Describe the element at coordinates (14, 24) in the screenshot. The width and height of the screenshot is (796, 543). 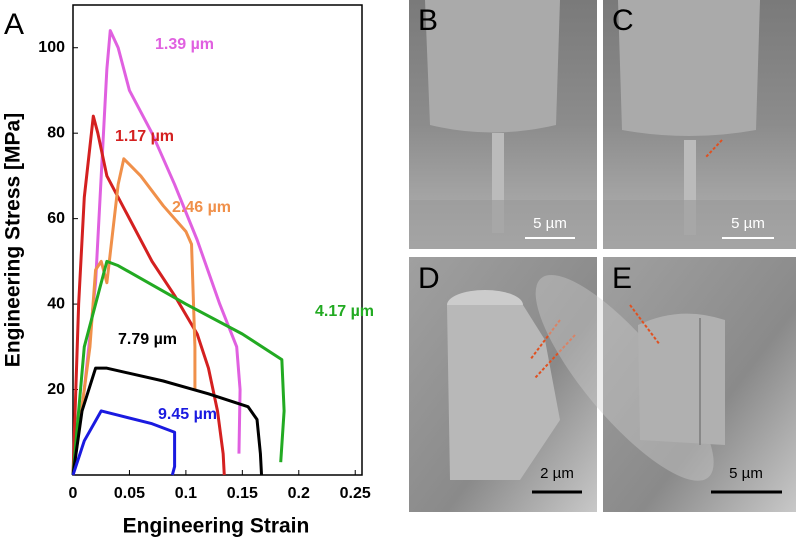
I see `panel-label: A` at that location.